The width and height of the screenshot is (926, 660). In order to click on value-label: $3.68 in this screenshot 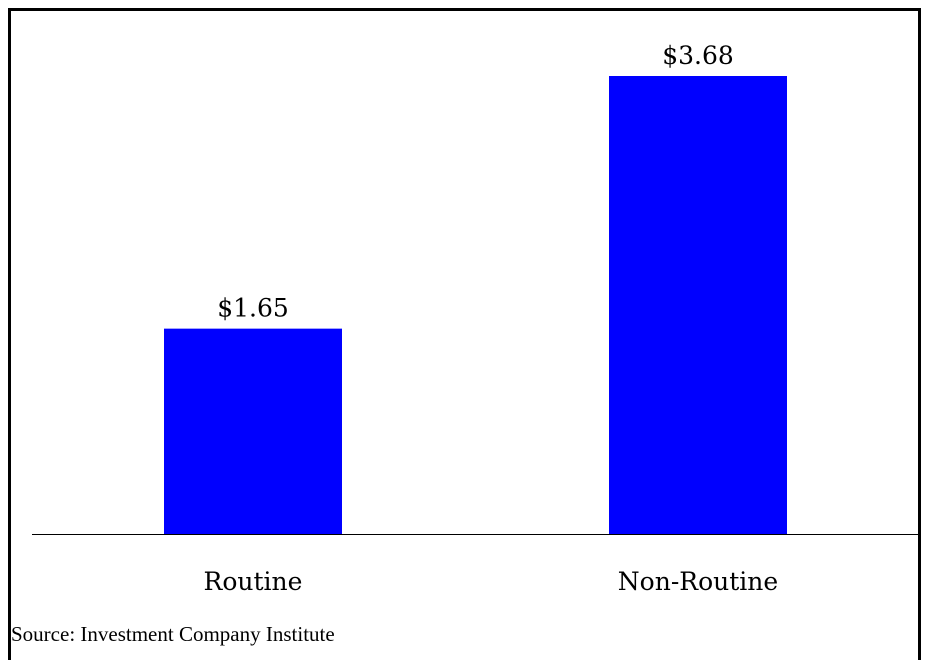, I will do `click(698, 55)`.